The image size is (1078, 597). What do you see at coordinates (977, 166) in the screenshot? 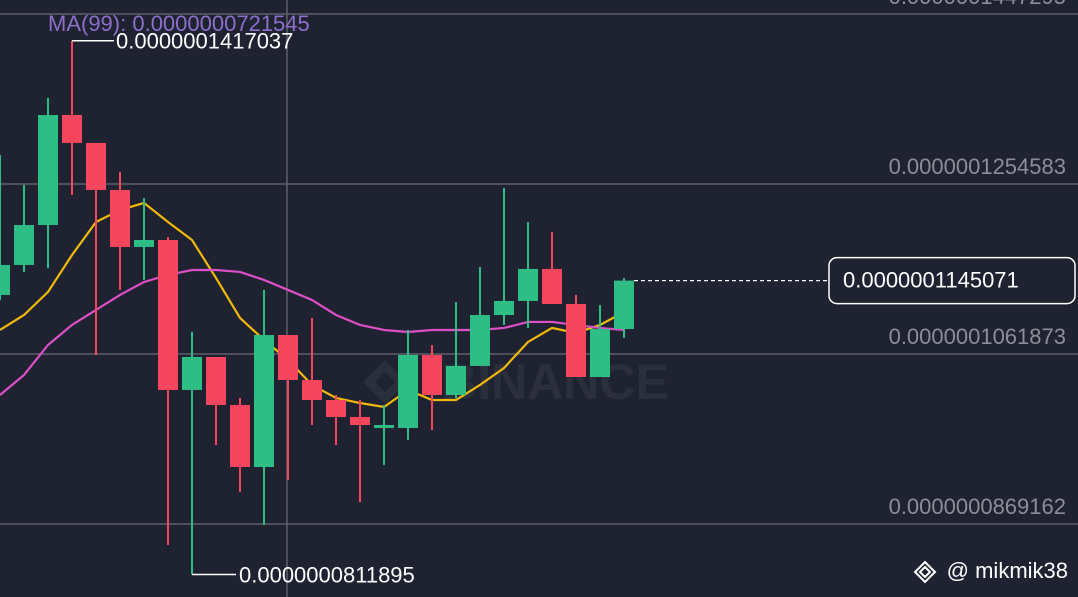
I see `y-tick-label: 0.0000001254583` at bounding box center [977, 166].